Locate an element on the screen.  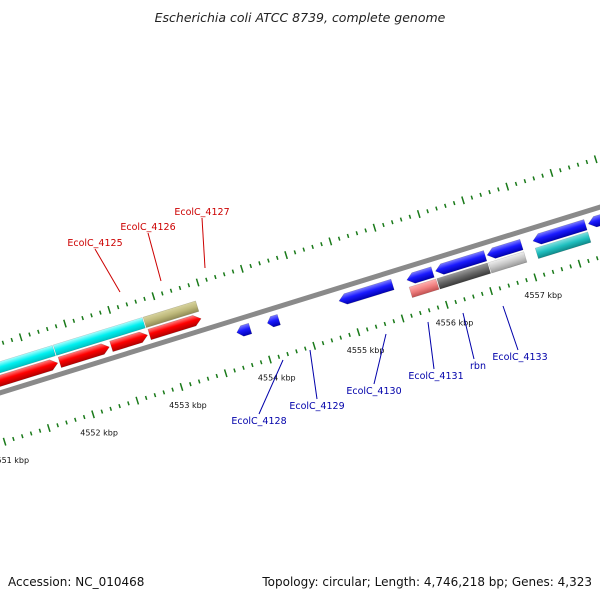
gene-label: EcolC_4130 is located at coordinates (373, 391).